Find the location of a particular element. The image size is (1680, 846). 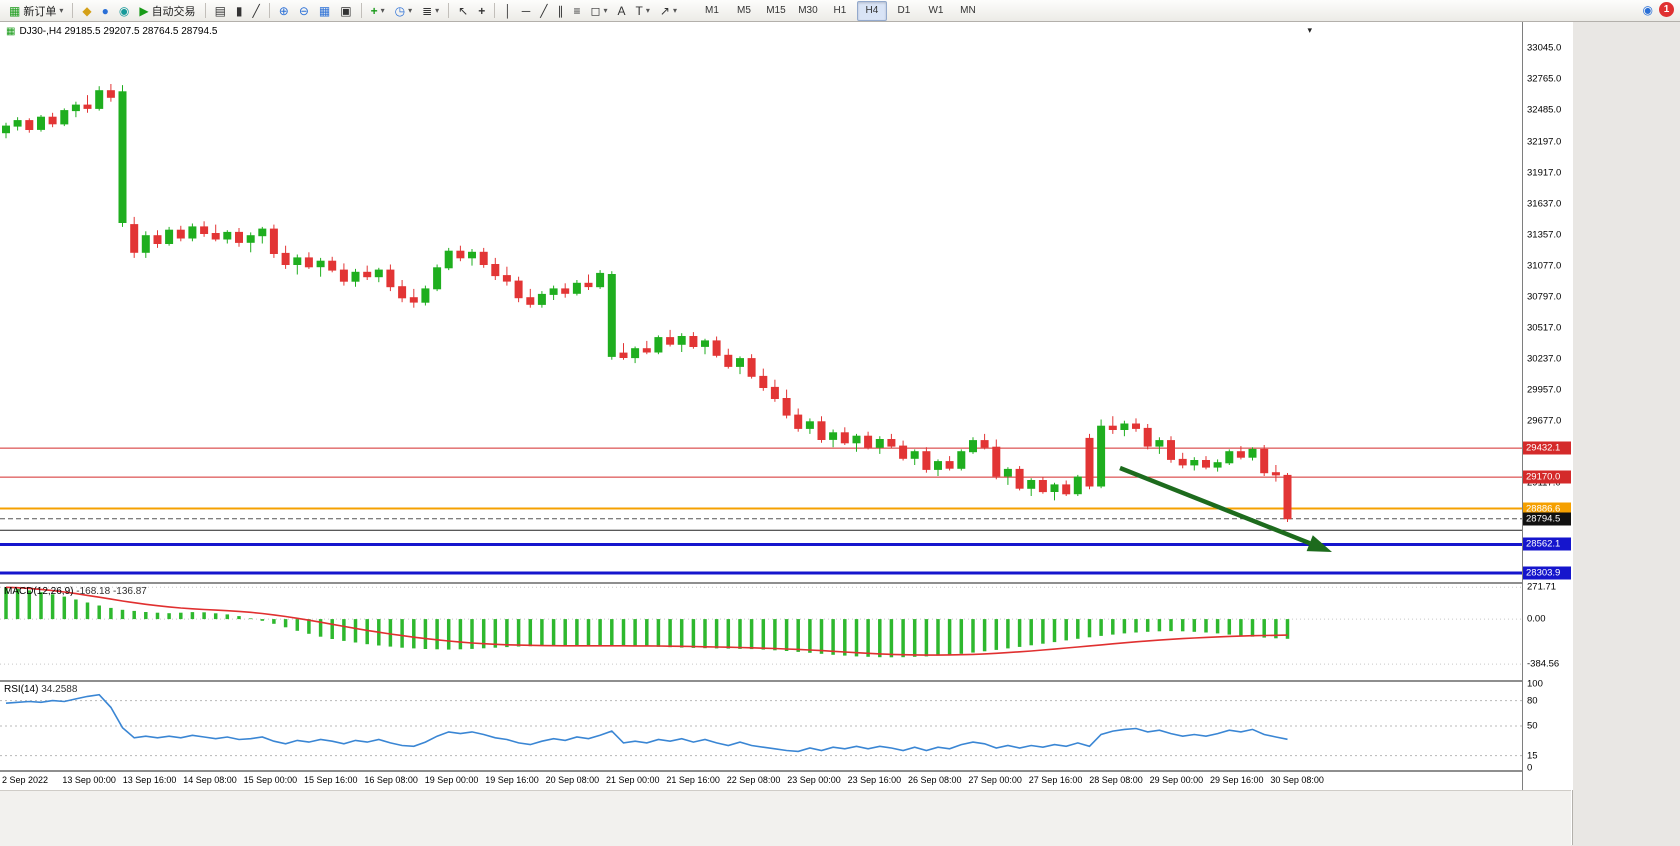

auto-trading-button: ▶ 自动交易 is located at coordinates (167, 11).